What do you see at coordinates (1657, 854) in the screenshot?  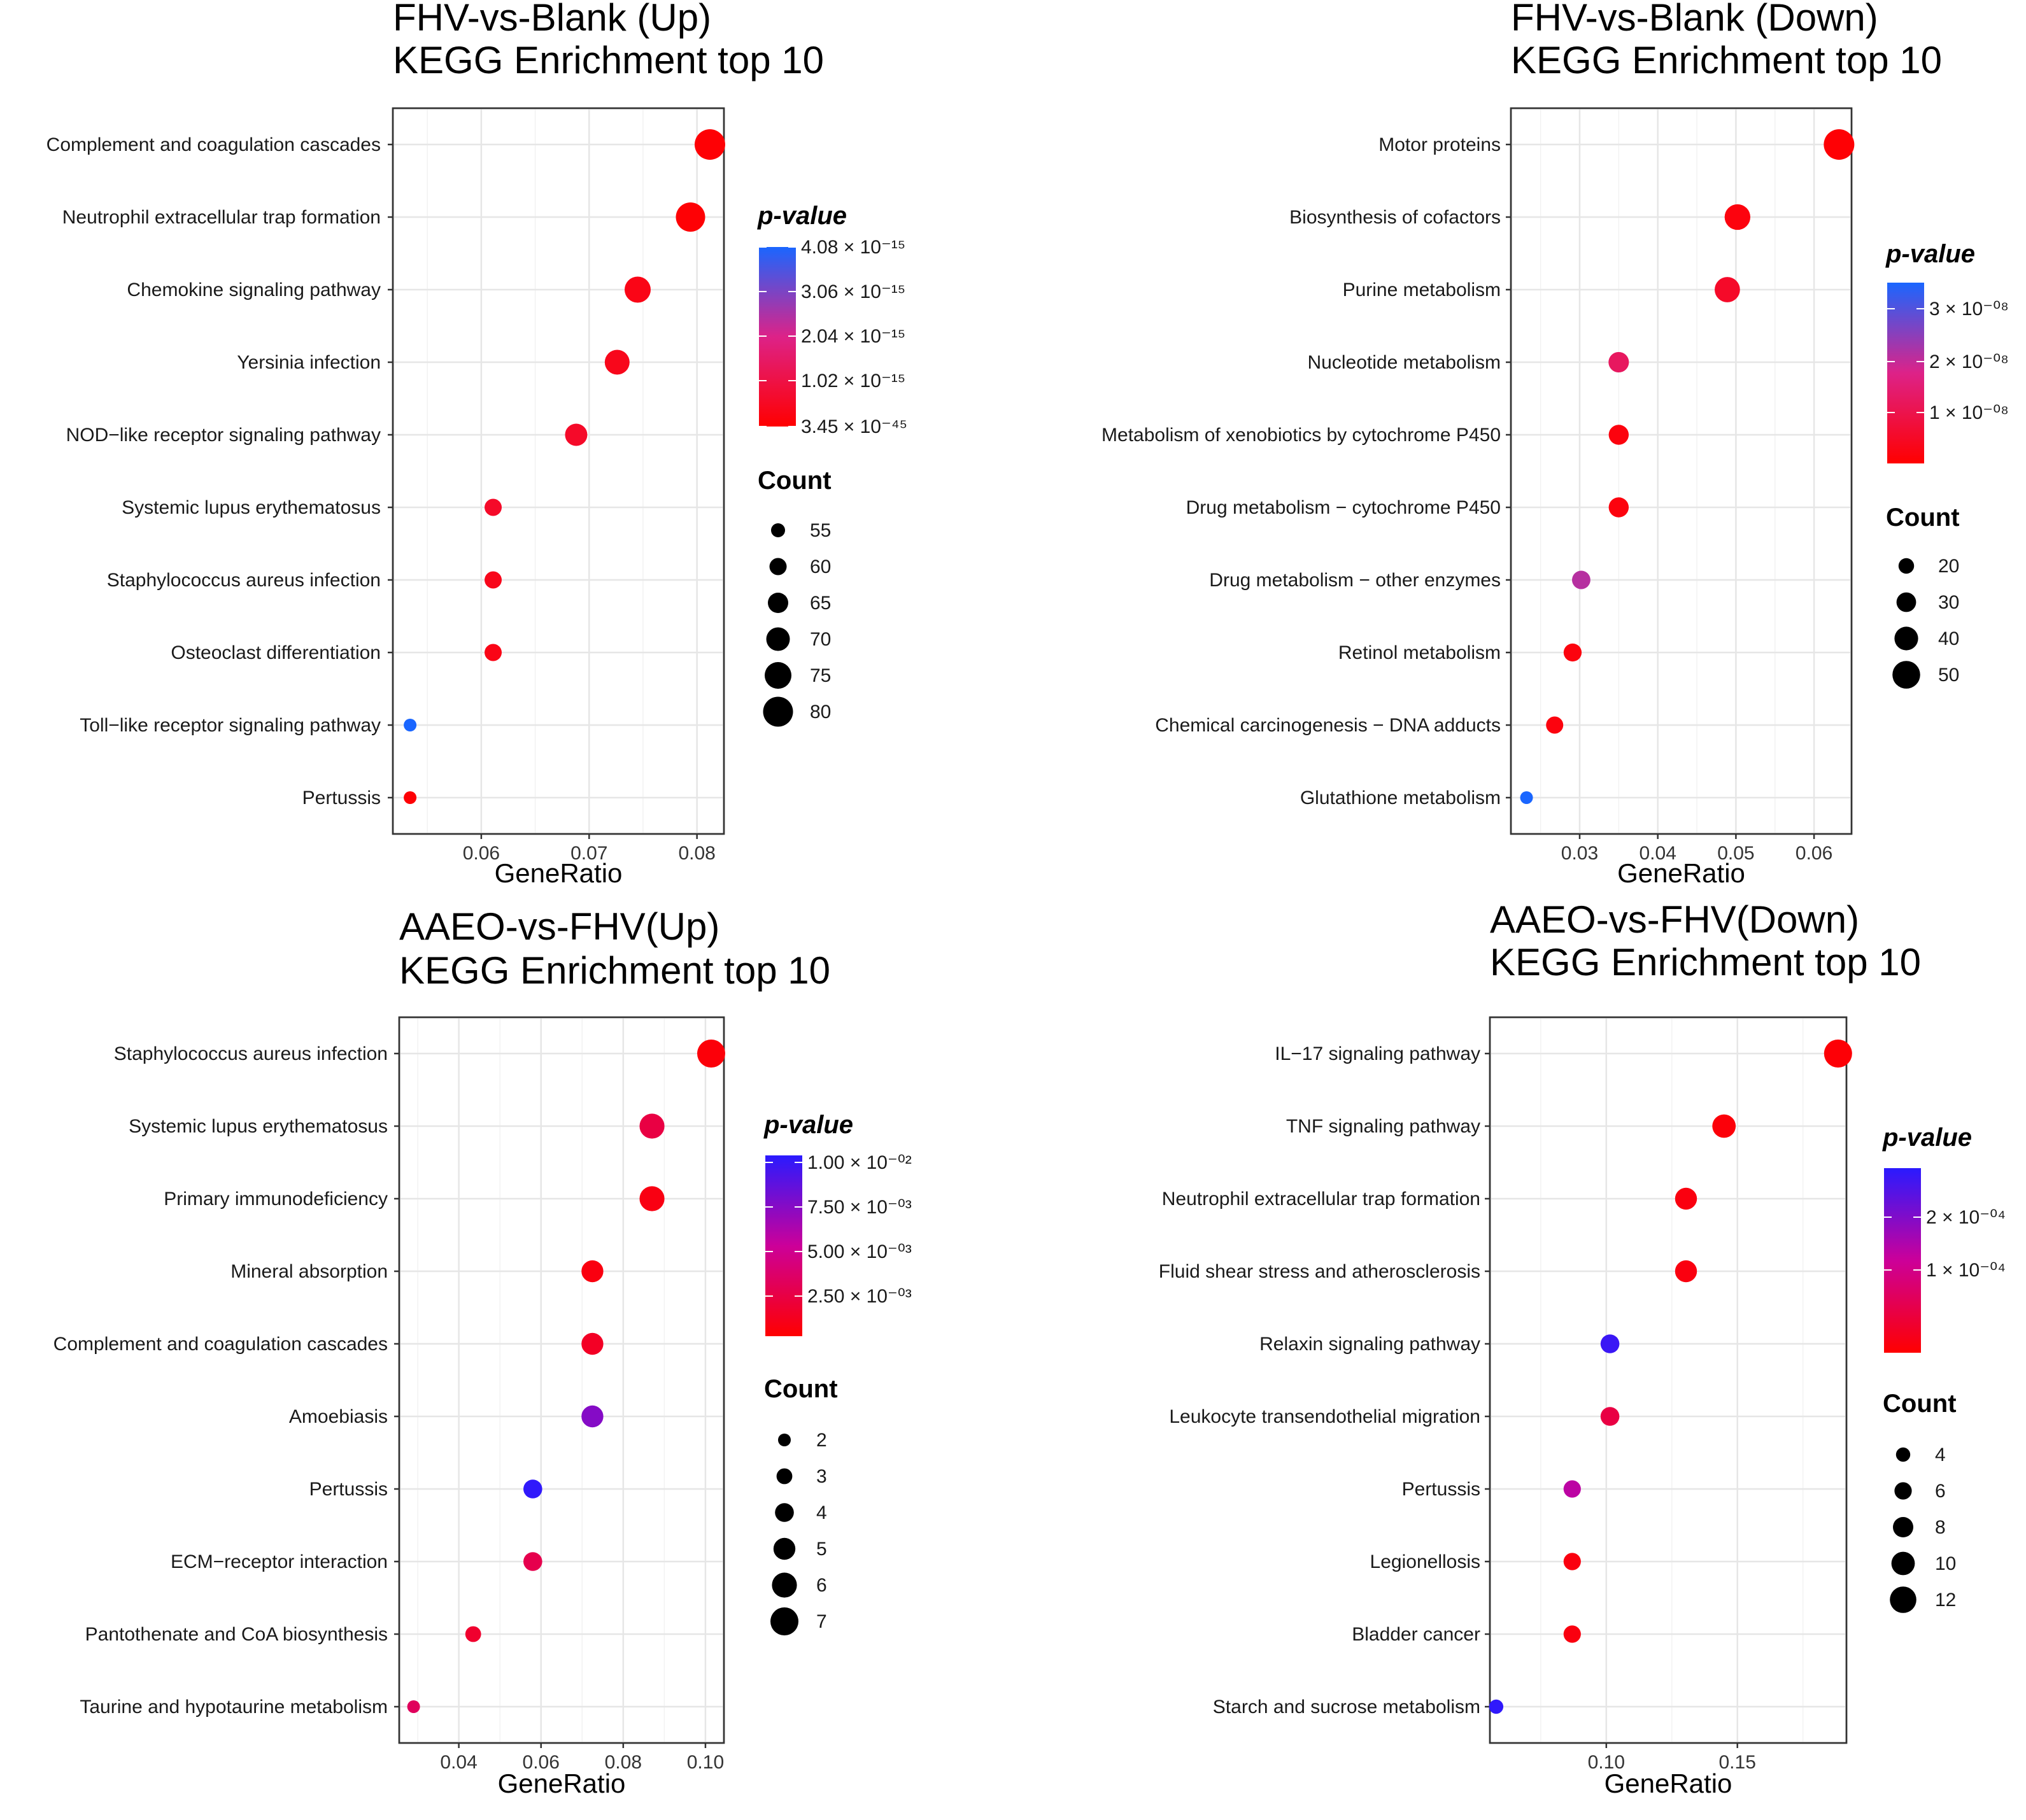 I see `x-tick-label: 0.04` at bounding box center [1657, 854].